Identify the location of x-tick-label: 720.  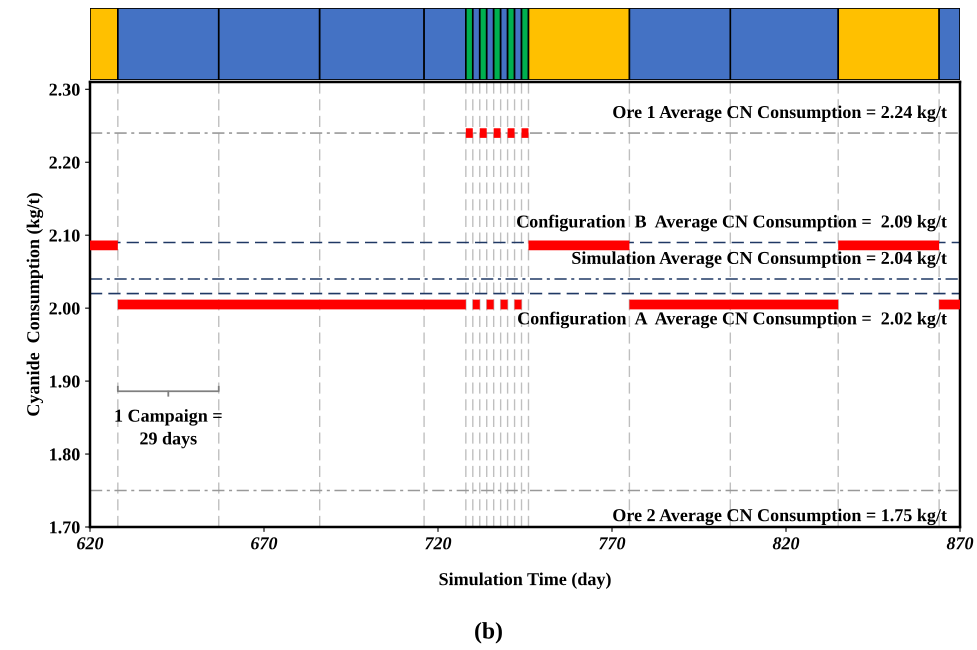
(438, 543).